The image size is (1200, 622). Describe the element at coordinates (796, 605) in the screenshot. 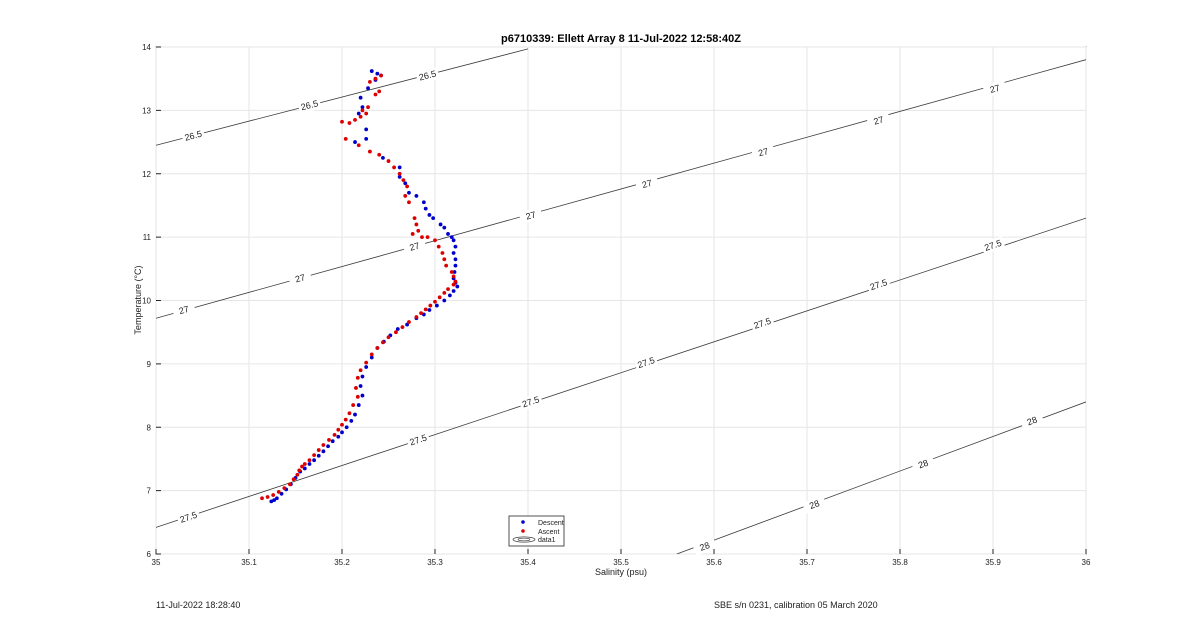

I see `footer-calibration: SBE s/n 0231, calibration 05 March 2020` at that location.